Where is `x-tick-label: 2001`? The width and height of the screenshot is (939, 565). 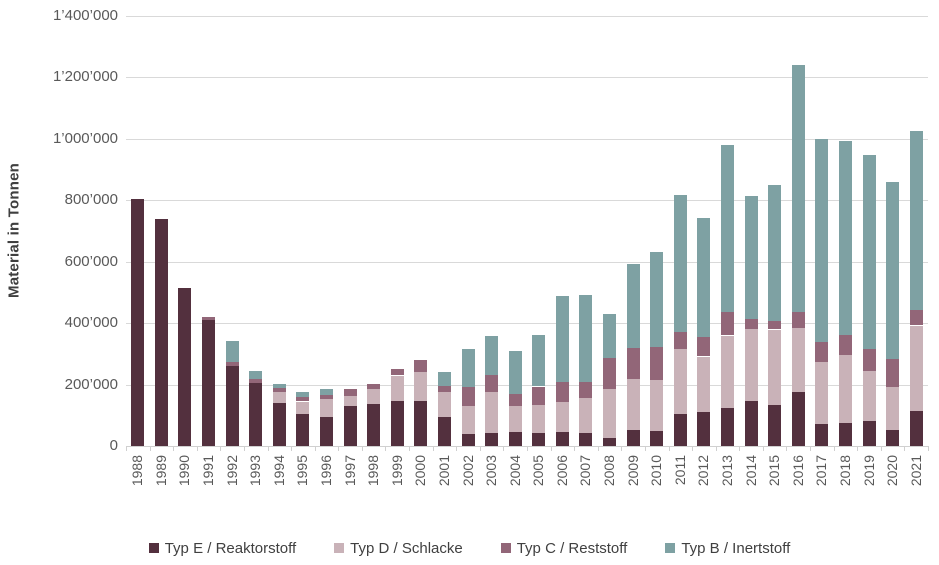 x-tick-label: 2001 is located at coordinates (443, 471).